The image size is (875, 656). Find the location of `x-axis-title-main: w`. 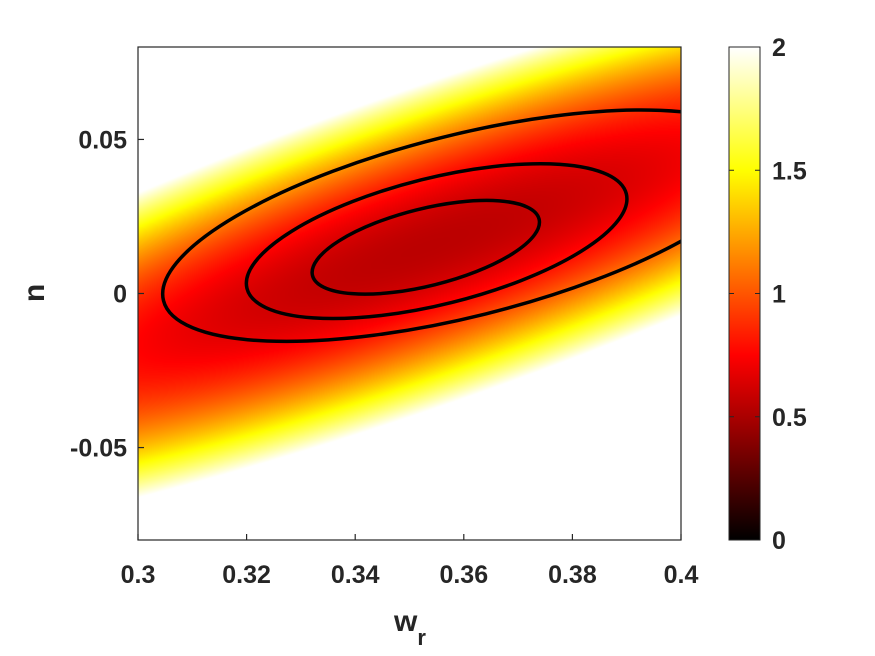

x-axis-title-main: w is located at coordinates (405, 621).